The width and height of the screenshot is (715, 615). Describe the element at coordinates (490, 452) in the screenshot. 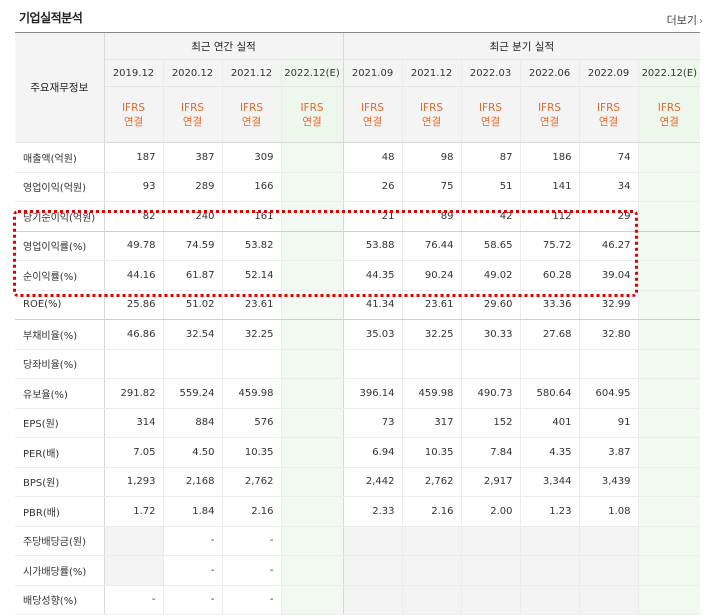

I see `table-cell: 7.84` at that location.